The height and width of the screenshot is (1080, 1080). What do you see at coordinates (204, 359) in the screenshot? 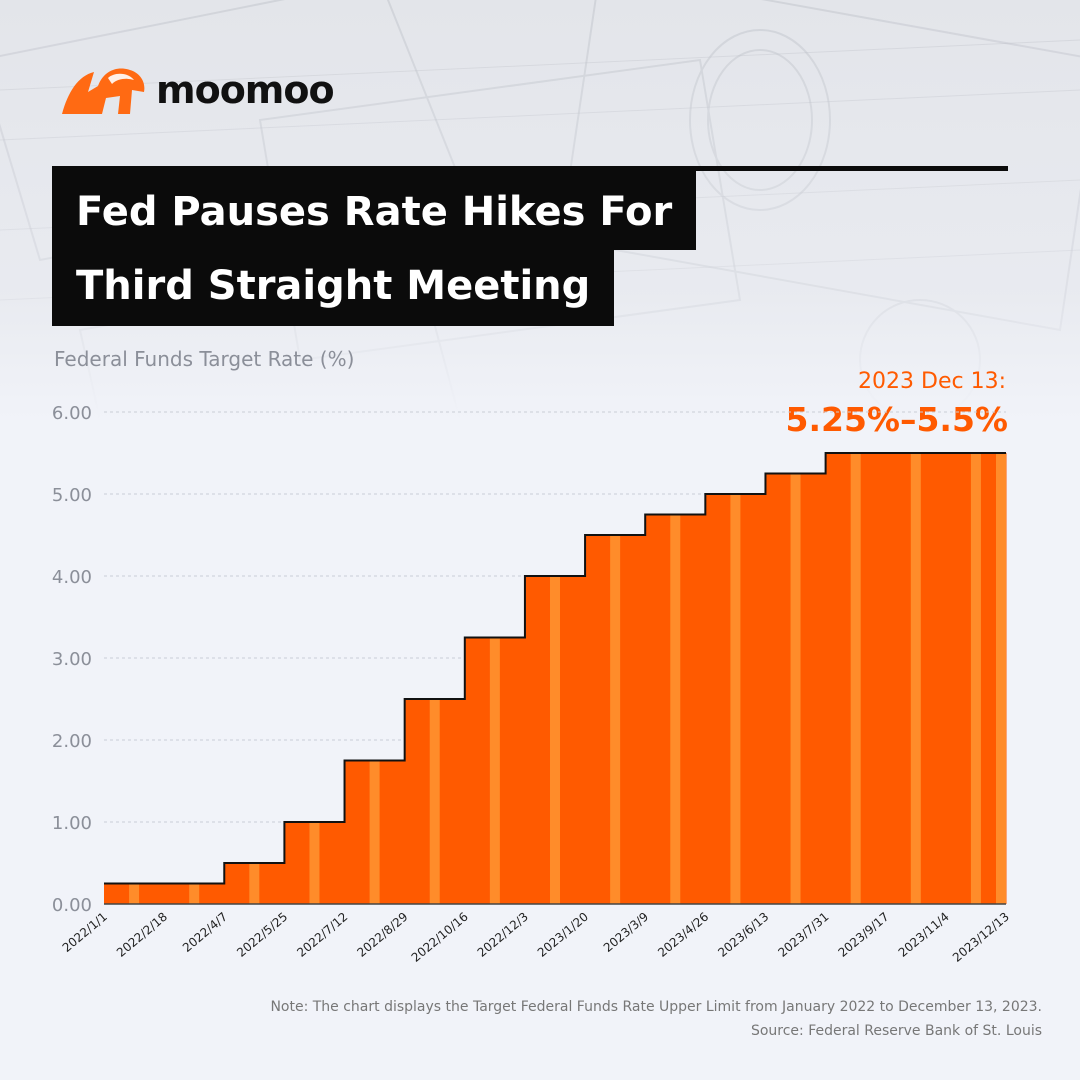
I see `y-axis-label: Federal Funds Target Rate (%)` at bounding box center [204, 359].